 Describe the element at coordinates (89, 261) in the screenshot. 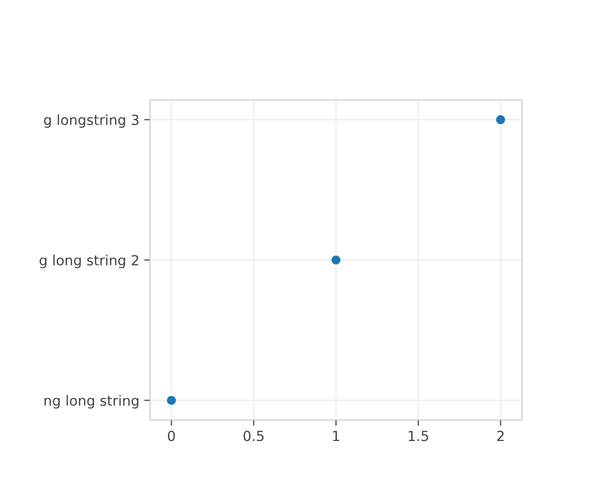

I see `y-tick-label: g long string 2` at that location.